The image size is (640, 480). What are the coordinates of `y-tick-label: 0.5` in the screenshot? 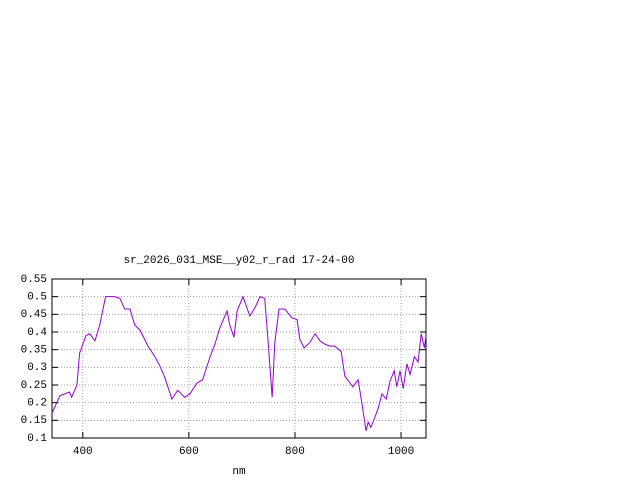 It's located at (37, 298).